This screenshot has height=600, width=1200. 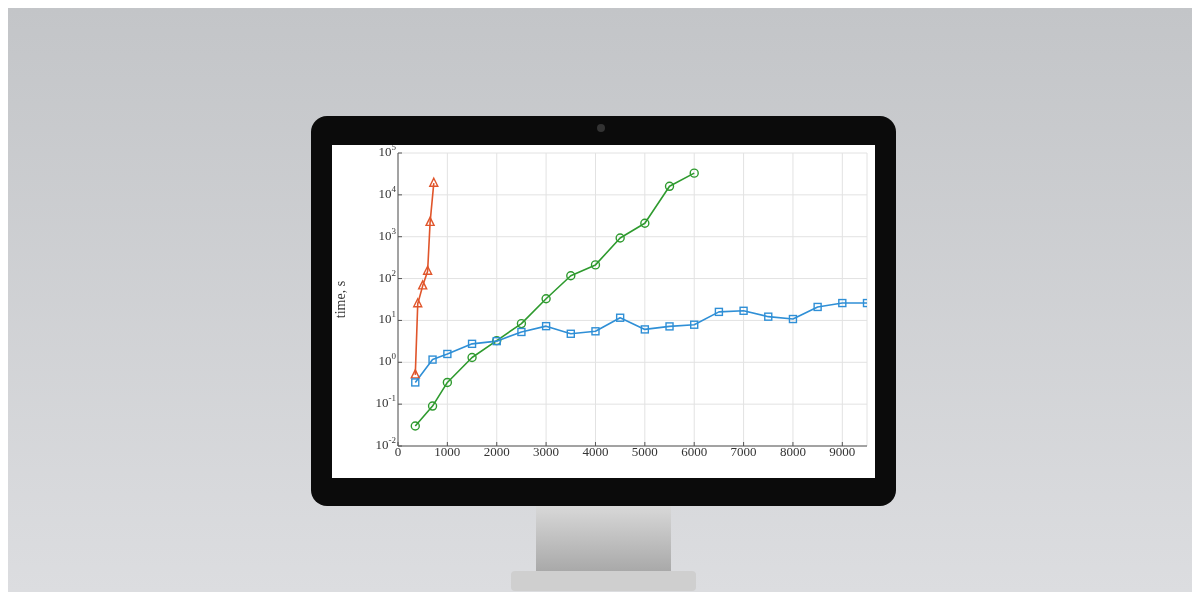 I want to click on x-tick-label: 7000, so click(x=743, y=451).